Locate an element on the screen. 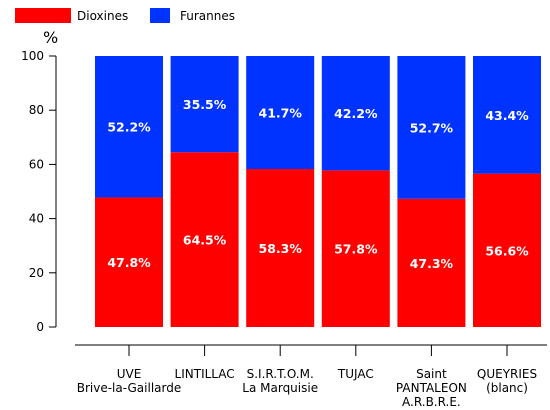 This screenshot has width=550, height=410. legend-label-furannes: Furannes is located at coordinates (207, 16).